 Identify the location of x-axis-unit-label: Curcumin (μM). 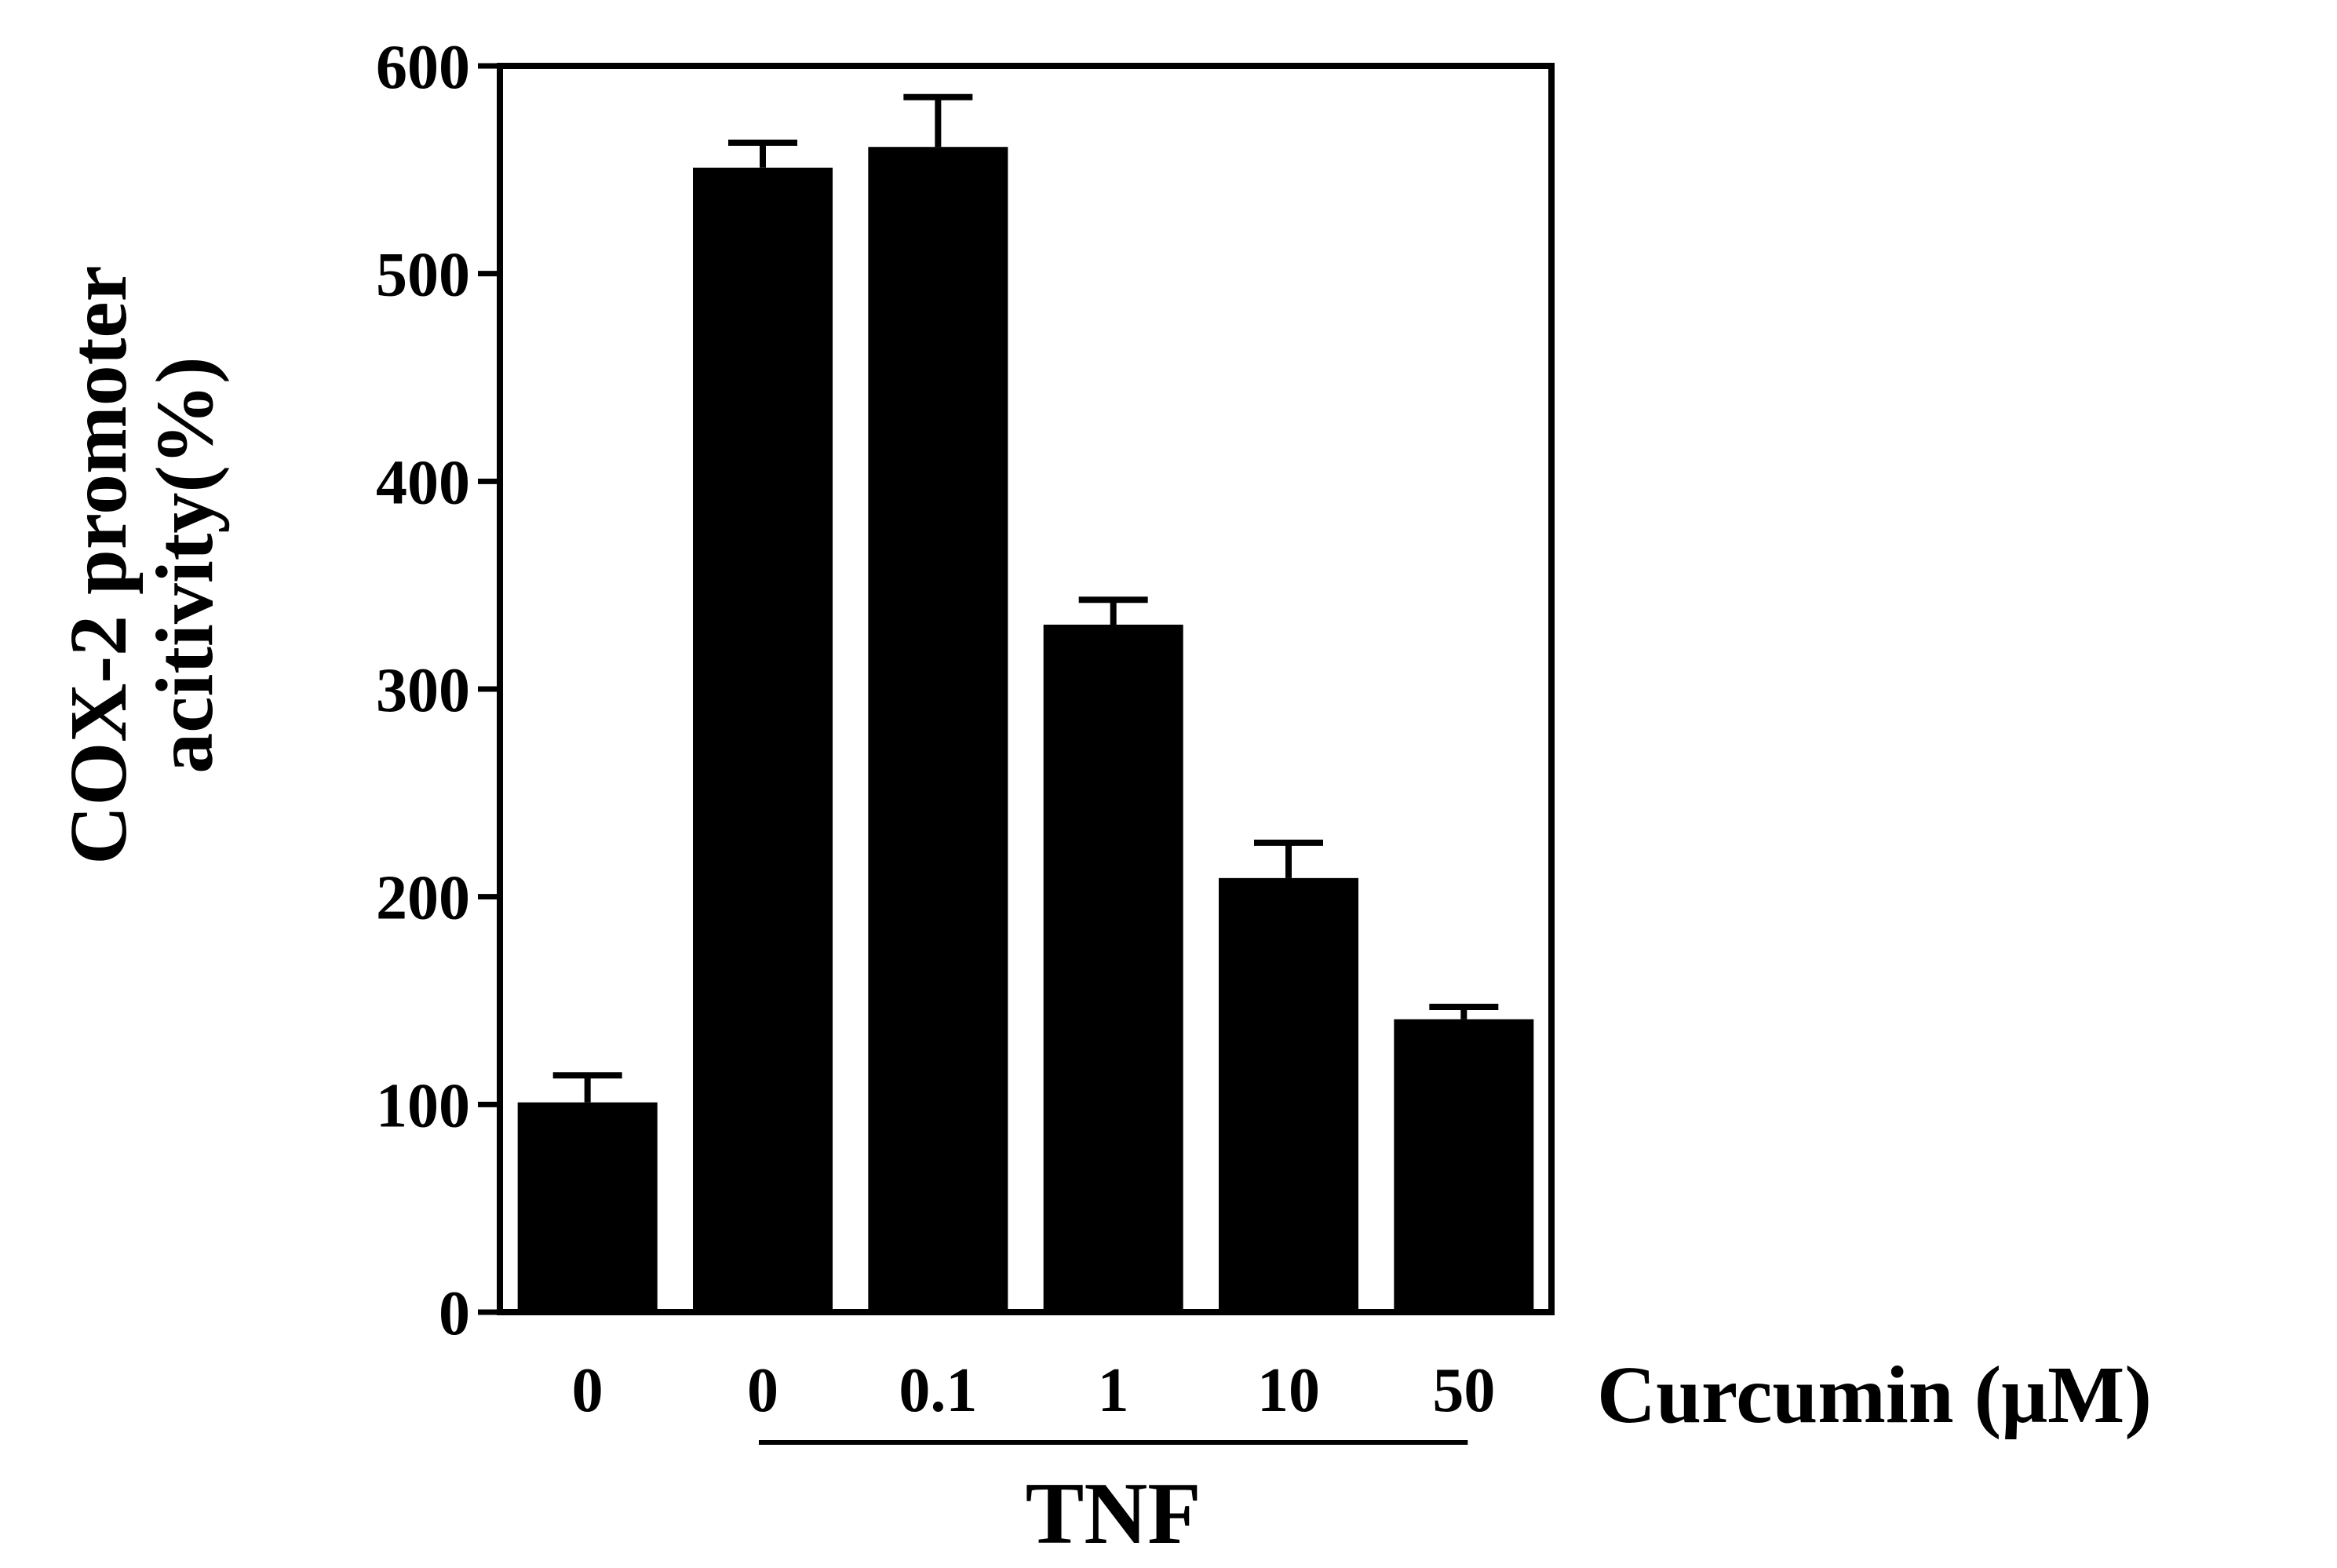
(1874, 1395).